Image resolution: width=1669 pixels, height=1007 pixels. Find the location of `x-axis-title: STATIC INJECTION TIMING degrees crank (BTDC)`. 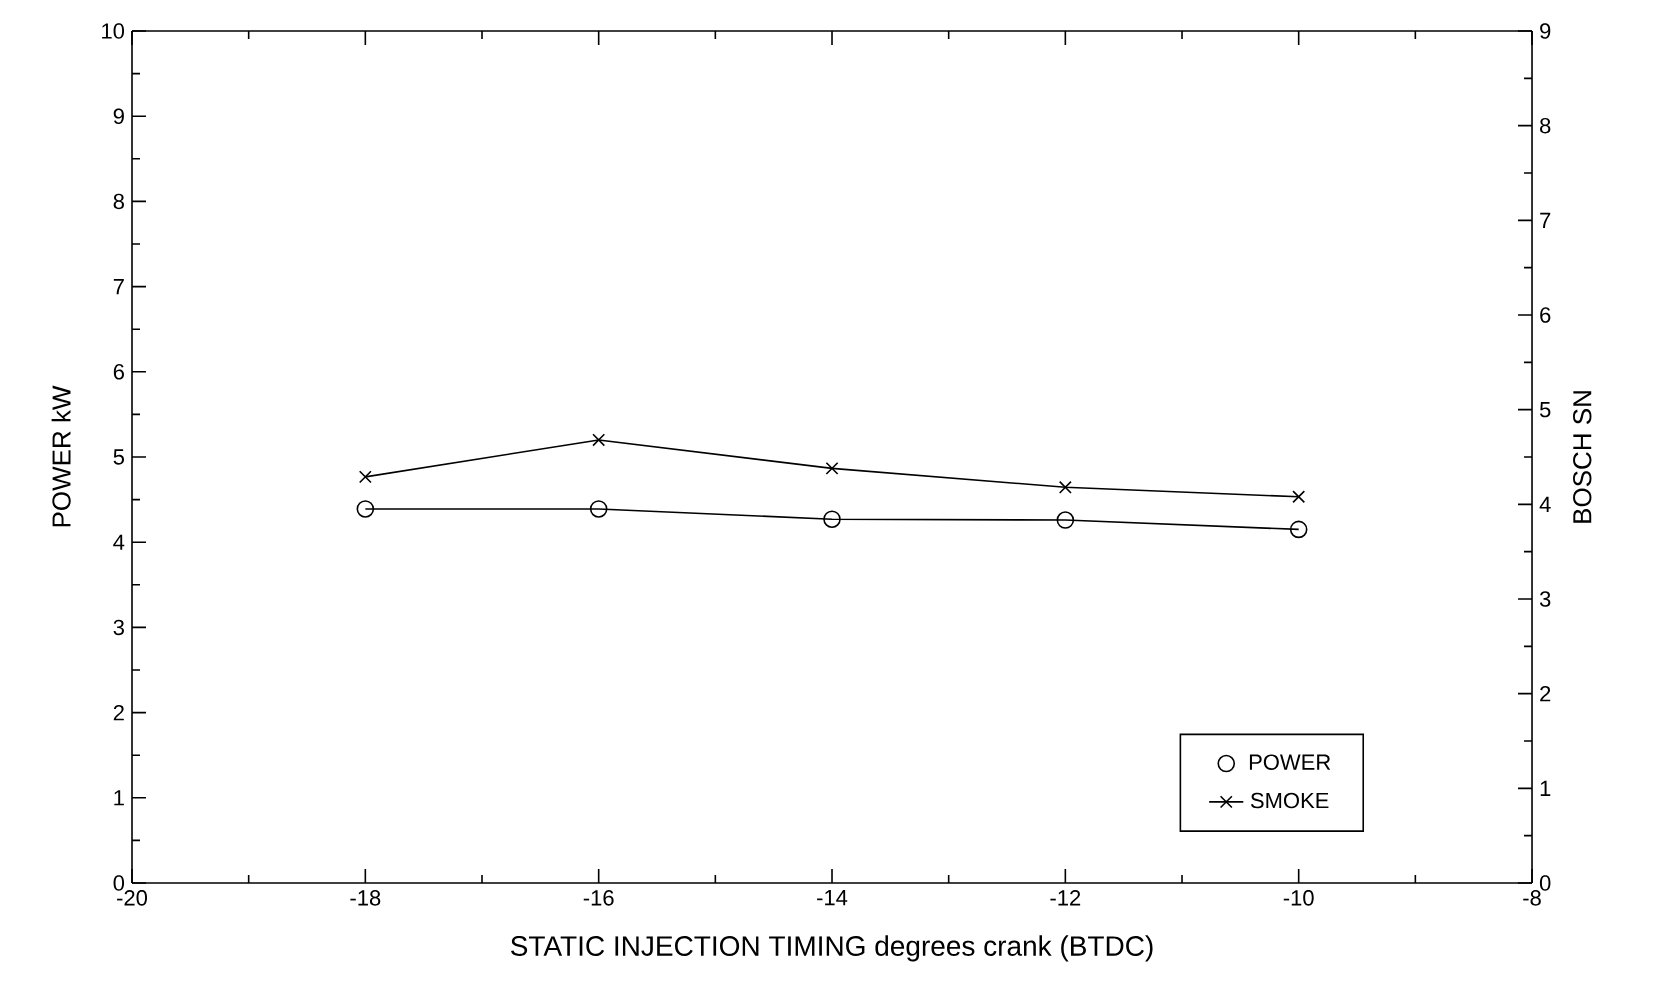

x-axis-title: STATIC INJECTION TIMING degrees crank (BTDC) is located at coordinates (832, 948).